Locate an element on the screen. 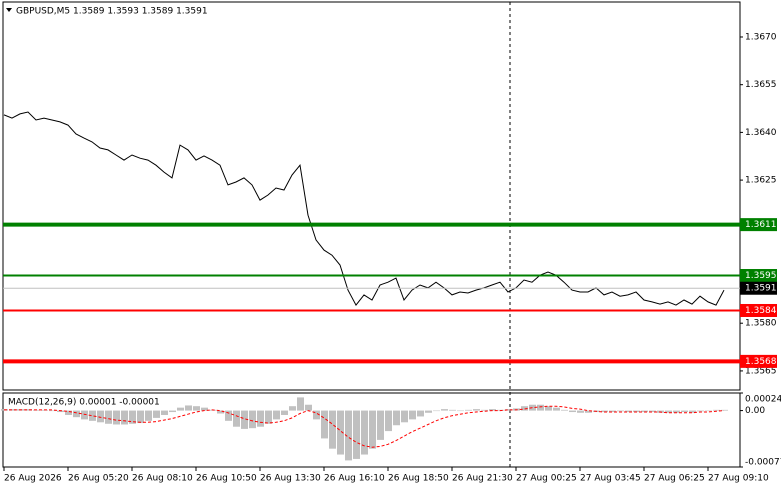  last-price-label: 1.3591 is located at coordinates (761, 289).